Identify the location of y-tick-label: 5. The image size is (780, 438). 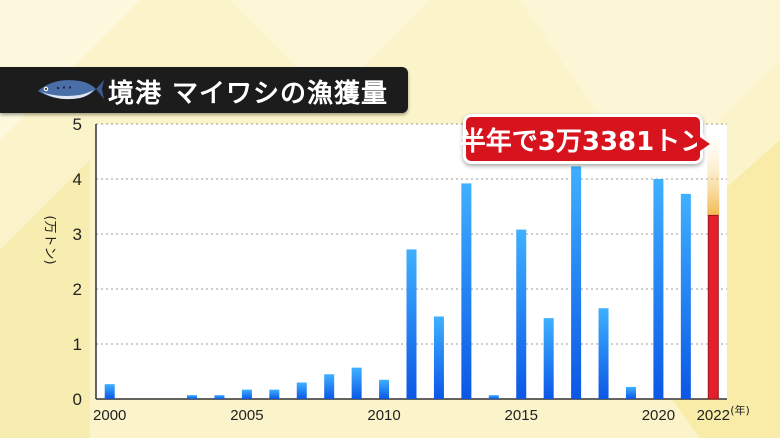
(77, 124).